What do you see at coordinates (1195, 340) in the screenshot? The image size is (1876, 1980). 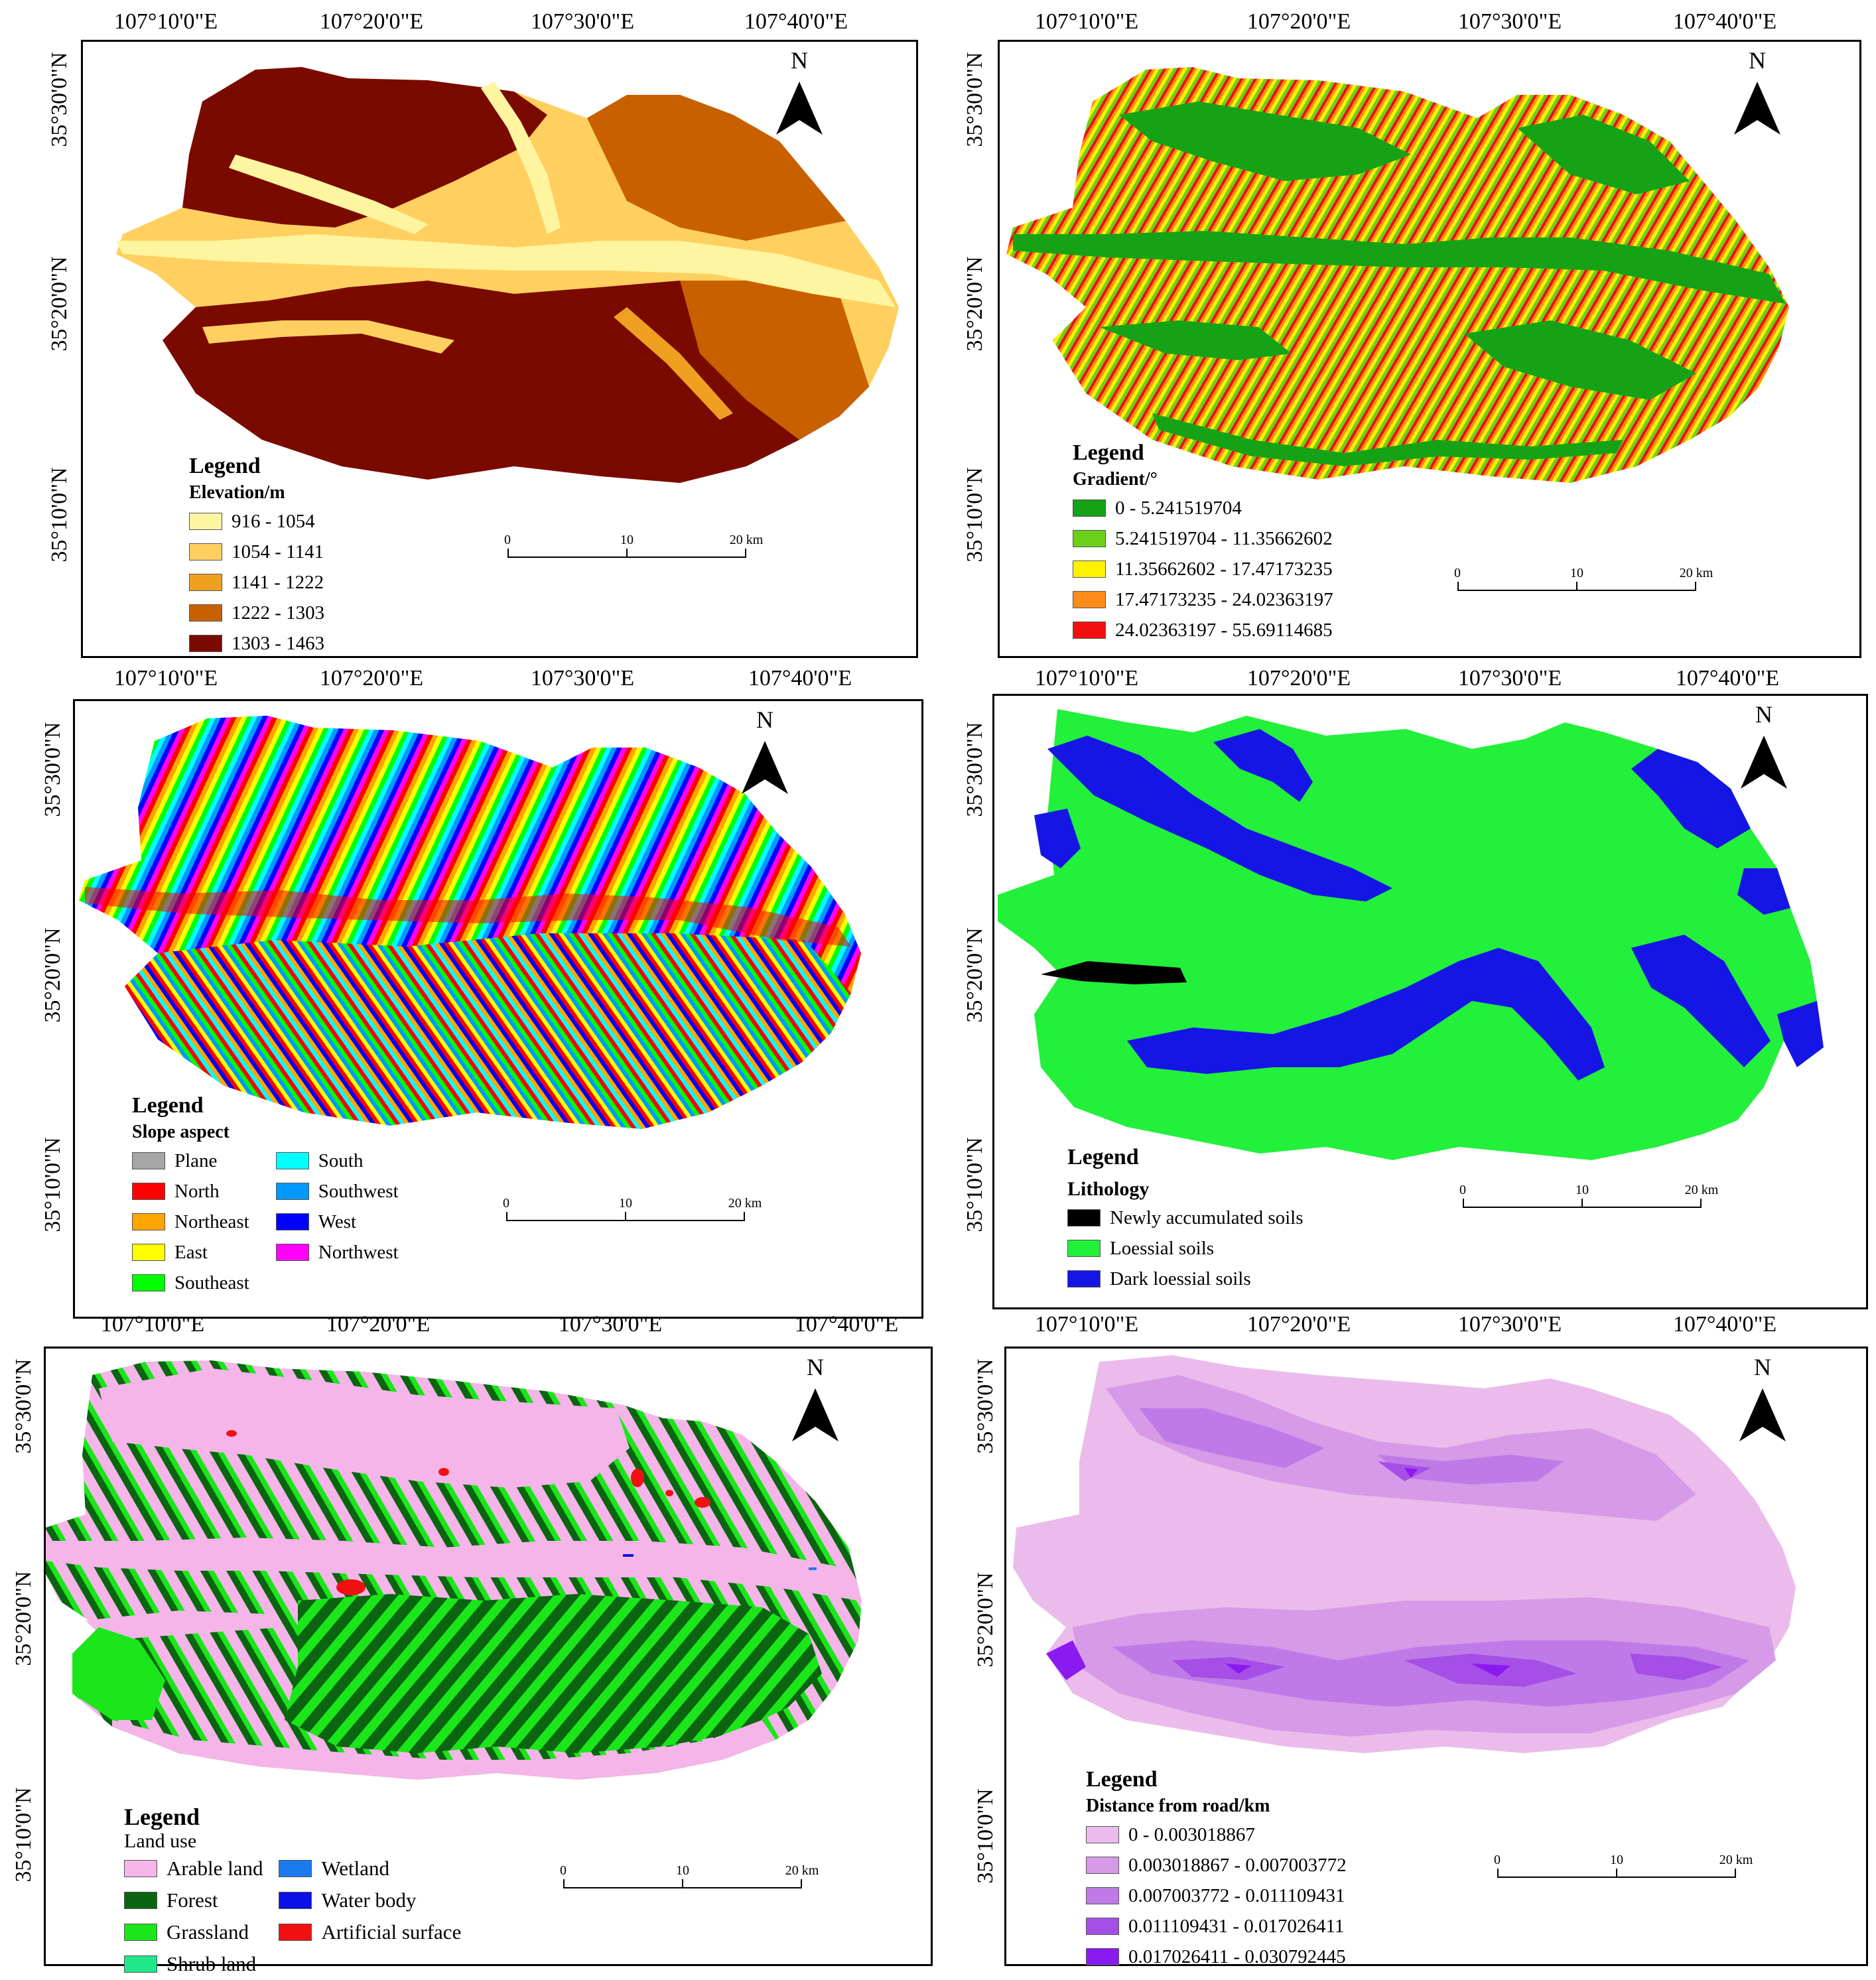 I see `flat-plateau-south` at bounding box center [1195, 340].